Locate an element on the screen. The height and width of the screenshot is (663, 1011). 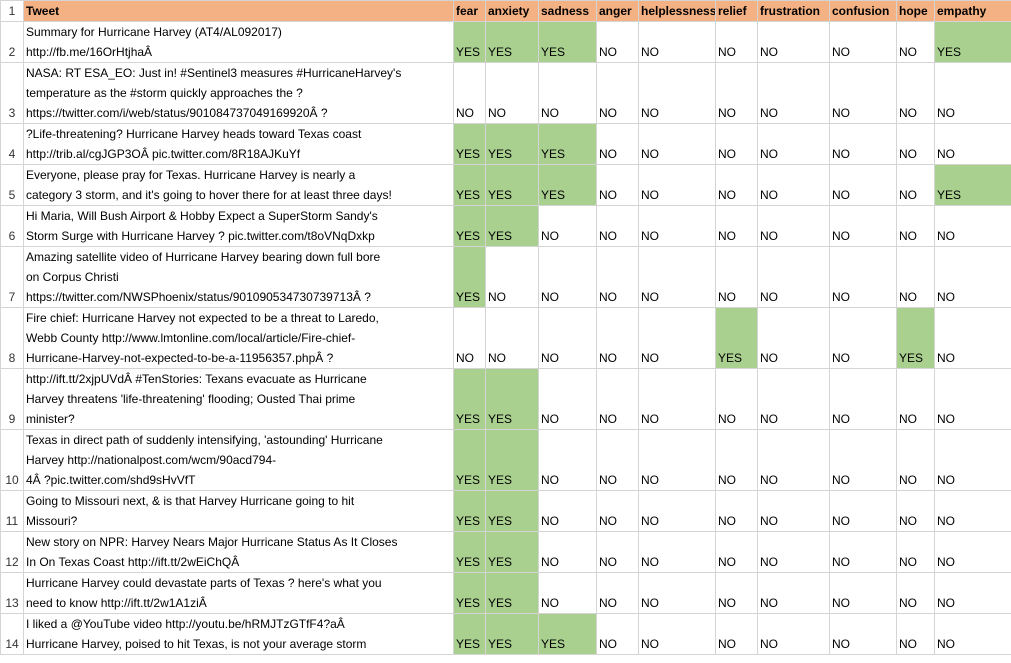
header-fear: fear is located at coordinates (469, 11).